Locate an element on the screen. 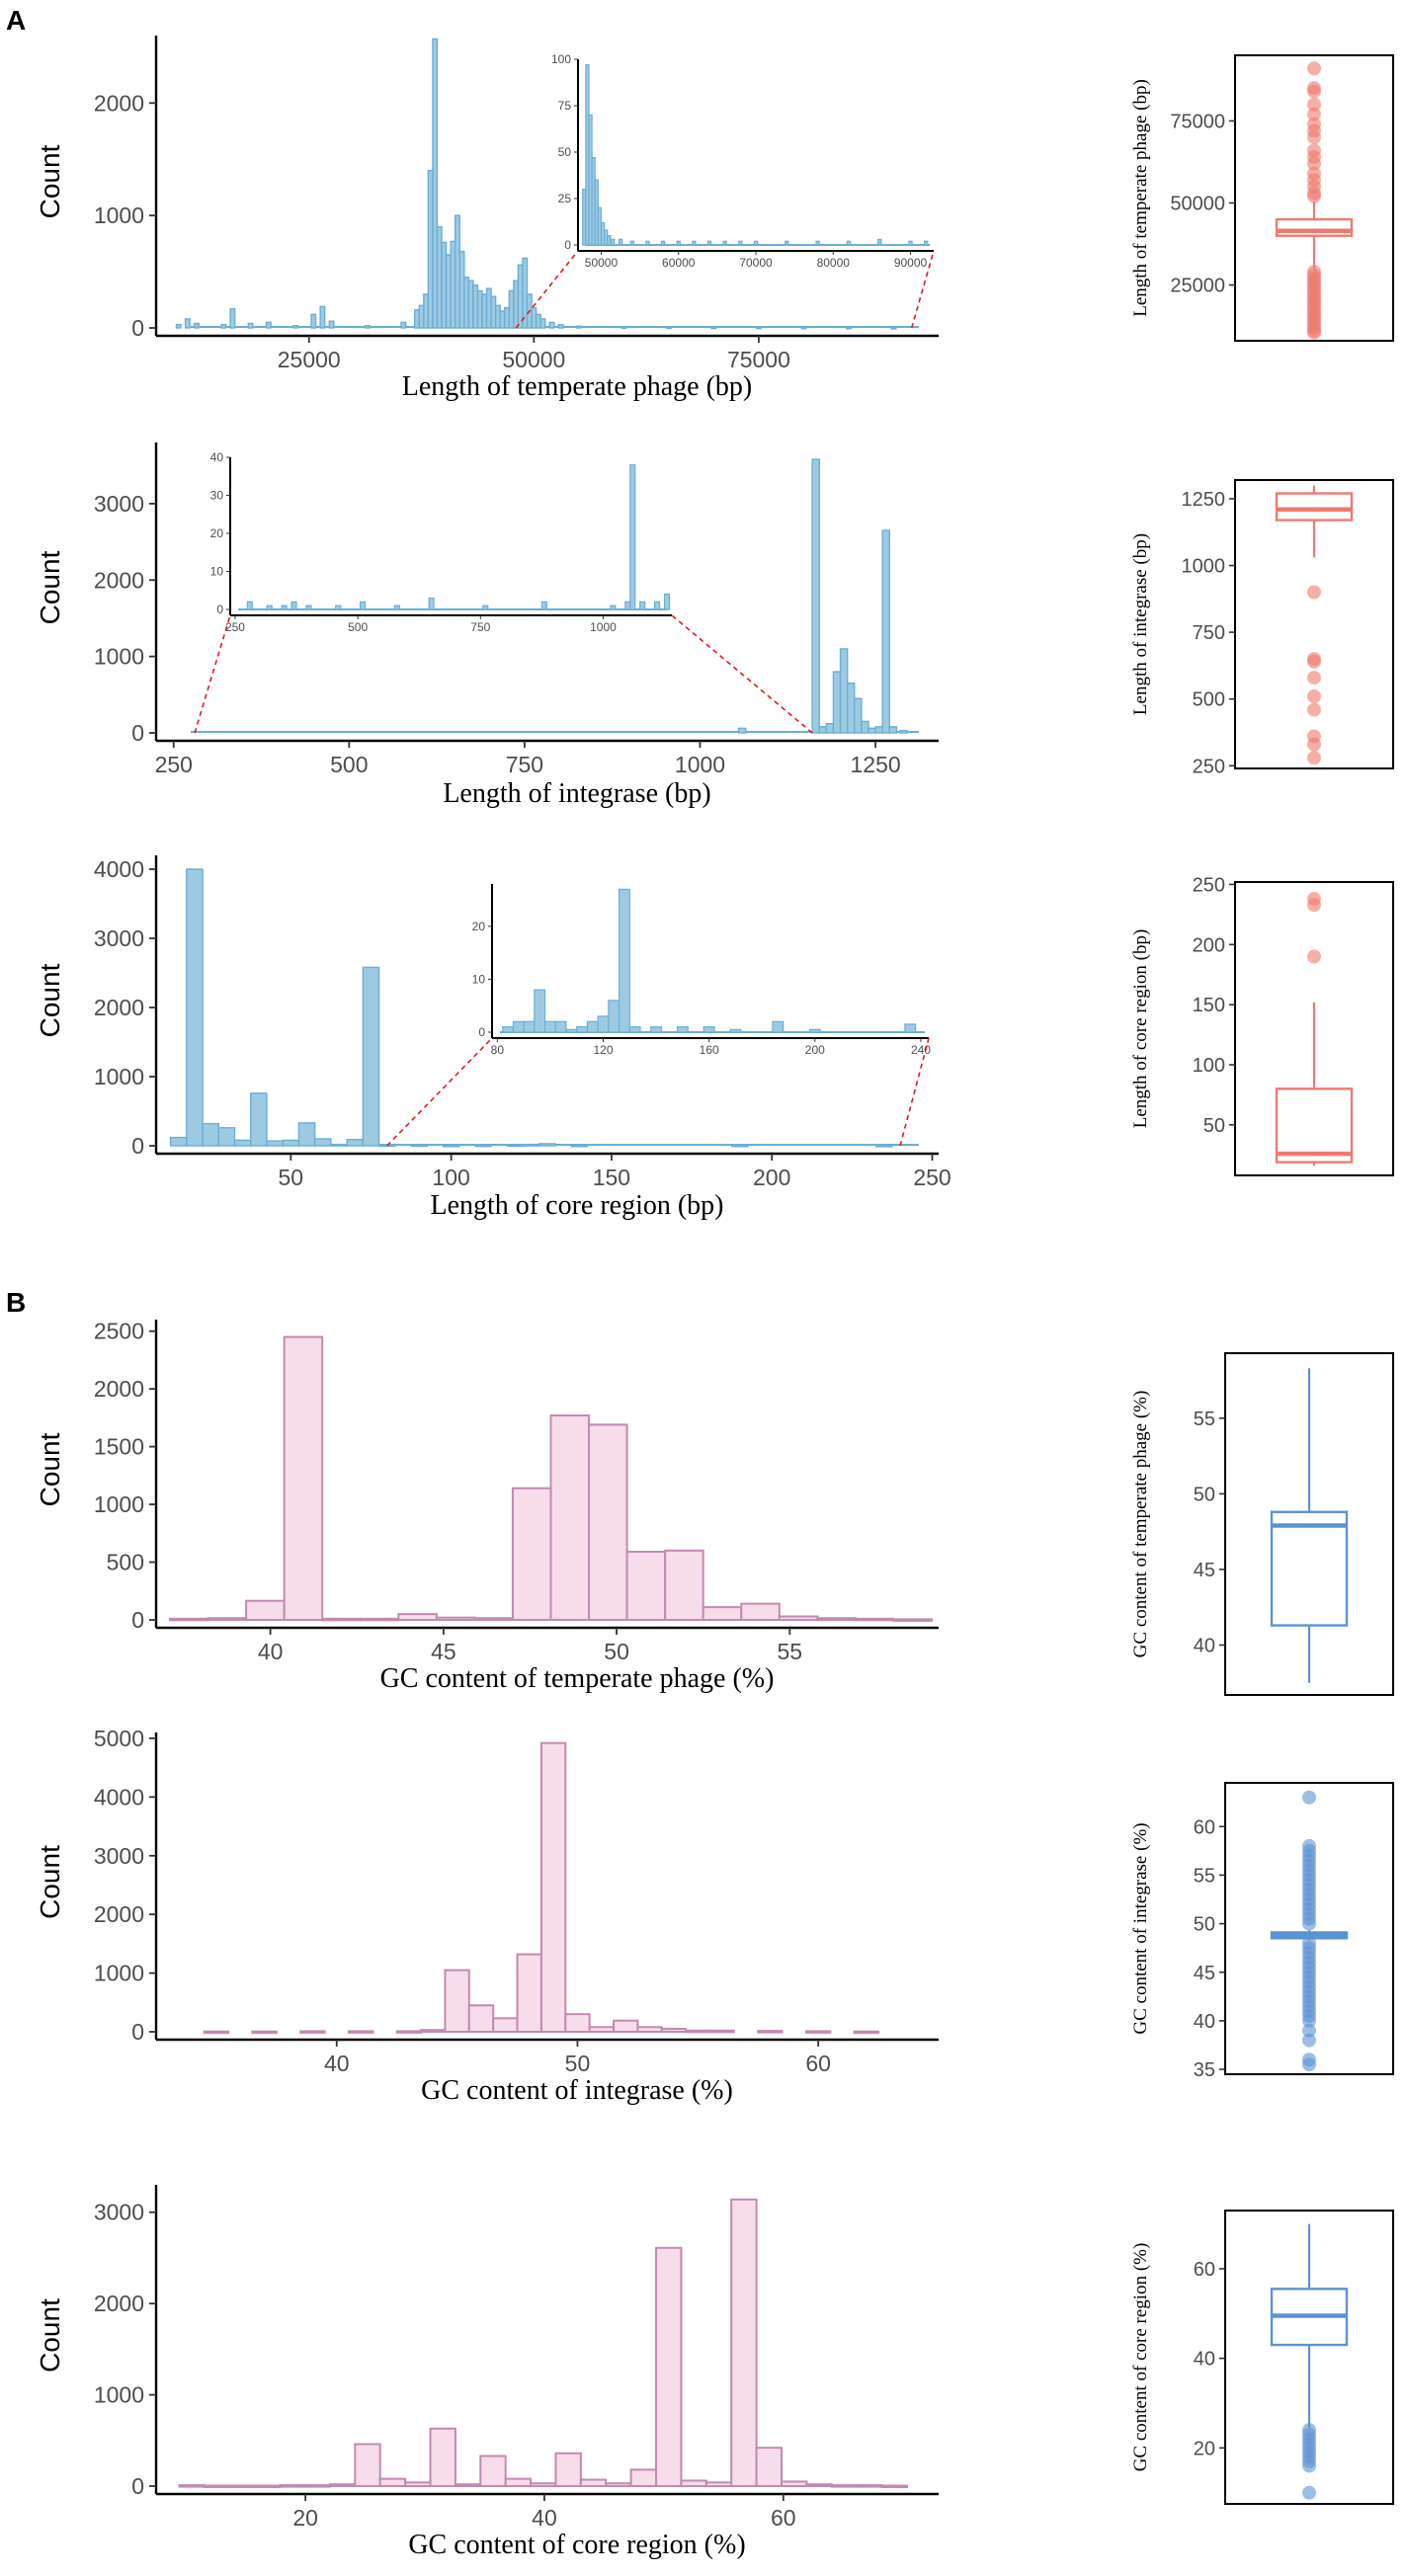  y-axis-label: GC content of temperate phage (%) is located at coordinates (1140, 1524).